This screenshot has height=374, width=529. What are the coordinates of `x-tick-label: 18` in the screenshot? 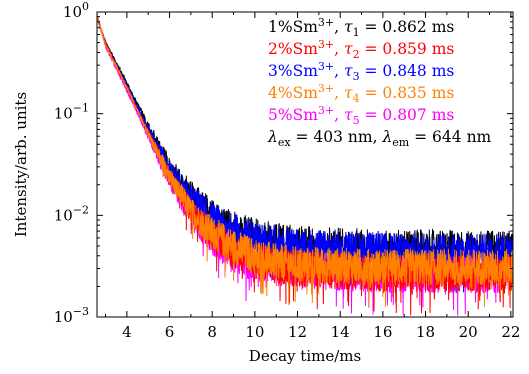 It's located at (425, 332).